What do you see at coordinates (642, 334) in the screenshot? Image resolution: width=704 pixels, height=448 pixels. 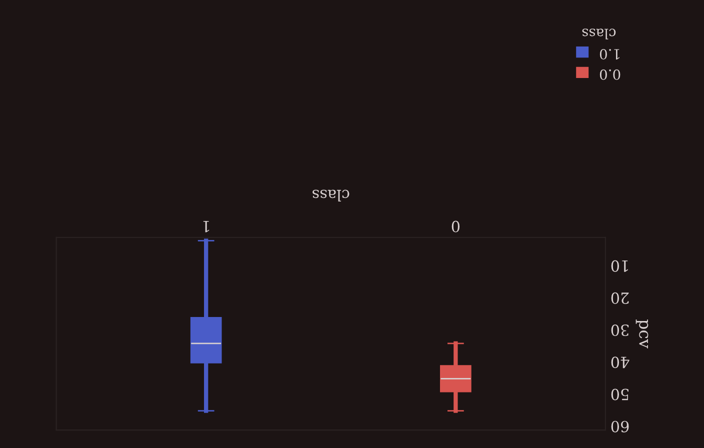 I see `y-axis-title: pcv` at bounding box center [642, 334].